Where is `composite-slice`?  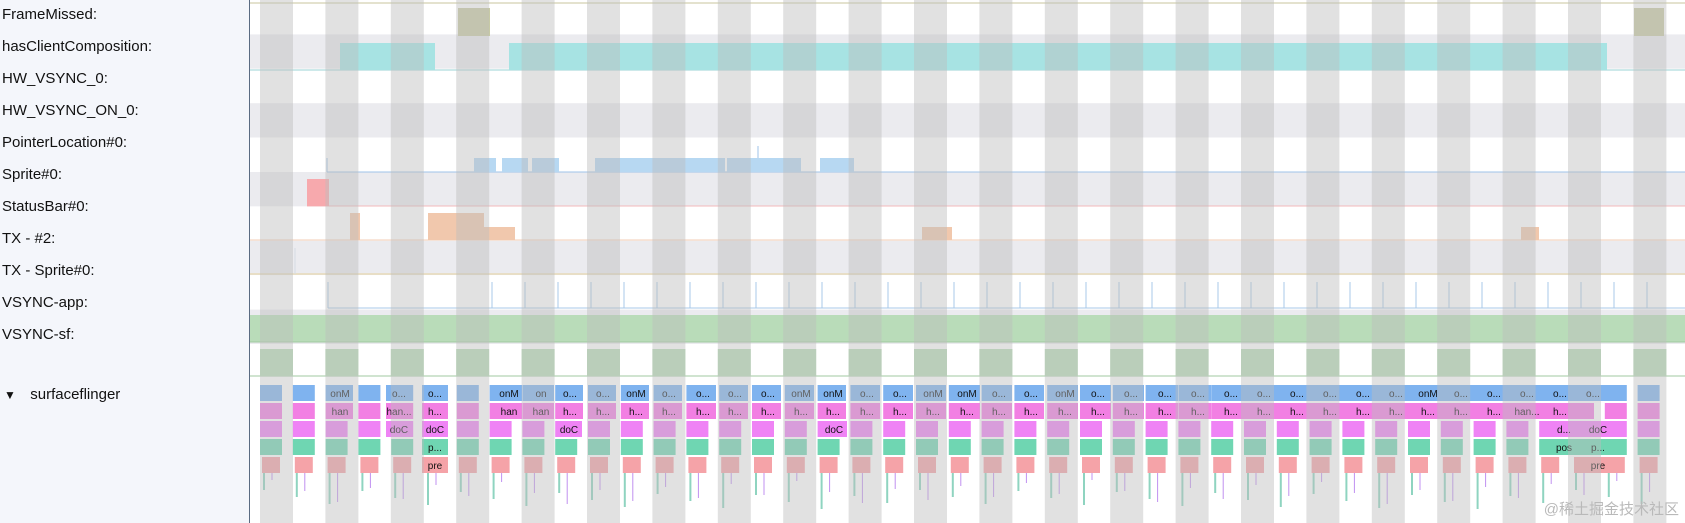
composite-slice is located at coordinates (435, 429).